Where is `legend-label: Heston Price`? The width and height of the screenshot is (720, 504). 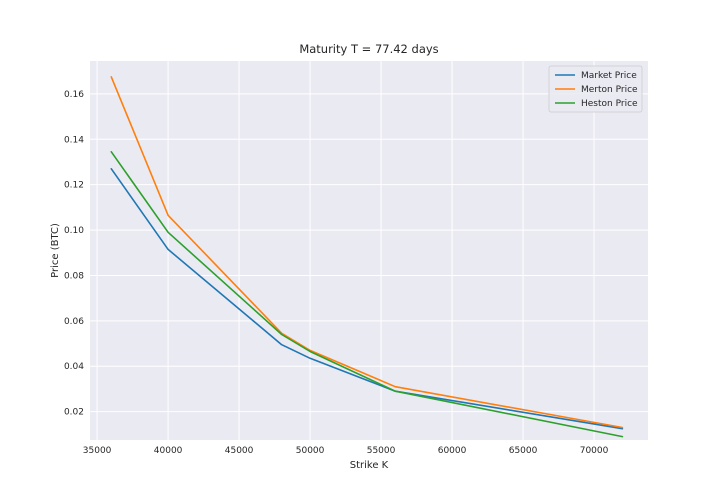 legend-label: Heston Price is located at coordinates (609, 104).